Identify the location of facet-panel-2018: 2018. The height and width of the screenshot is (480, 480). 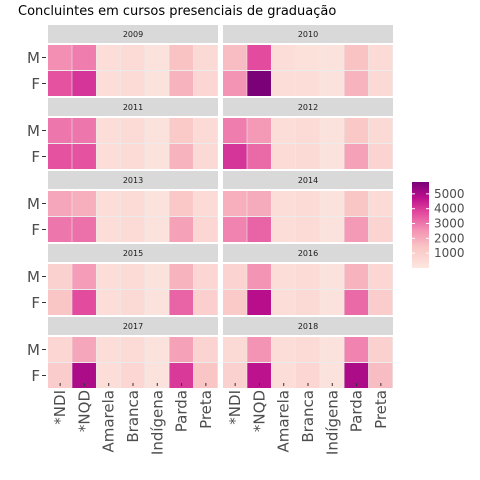
(308, 352).